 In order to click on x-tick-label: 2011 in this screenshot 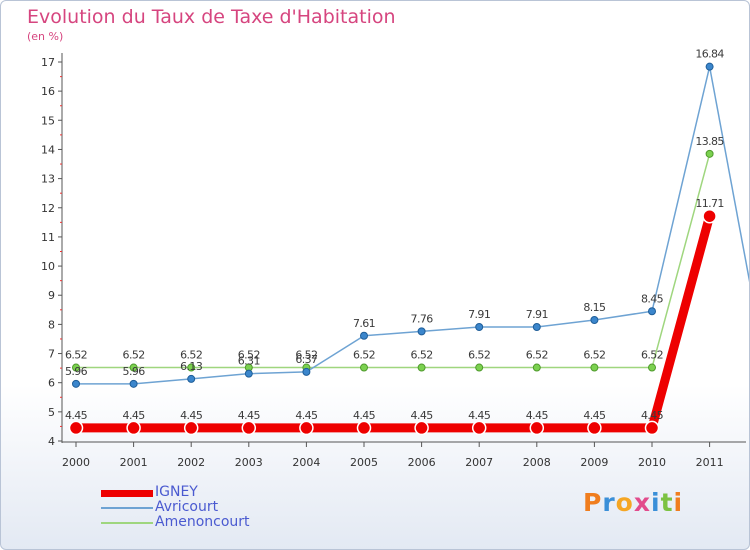, I will do `click(710, 462)`.